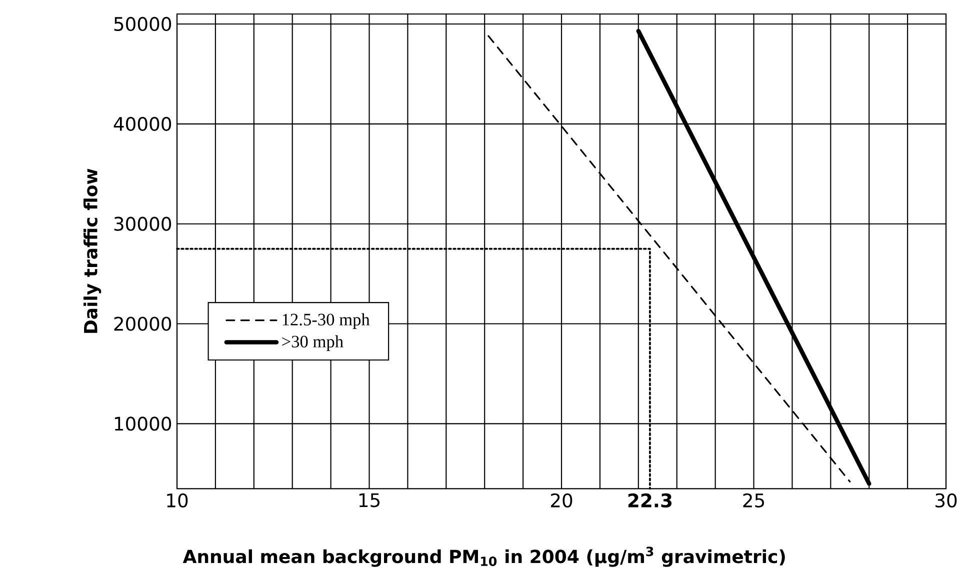  Describe the element at coordinates (326, 321) in the screenshot. I see `legend-label: 12.5-30 mph` at that location.